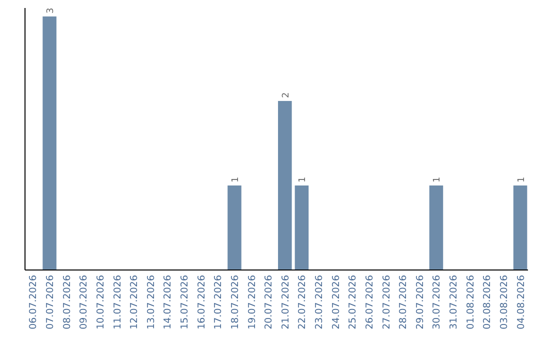  I want to click on data-label: 2, so click(286, 95).